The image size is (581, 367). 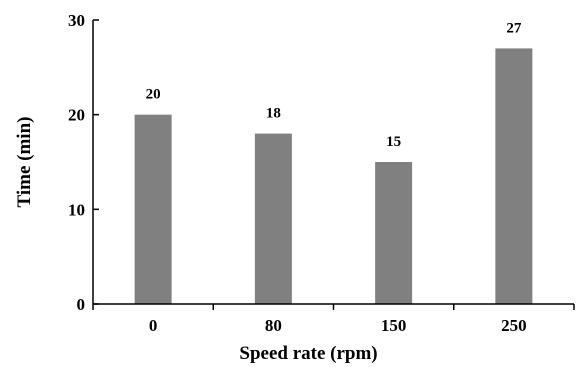 I want to click on data-label-250: 27, so click(x=514, y=28).